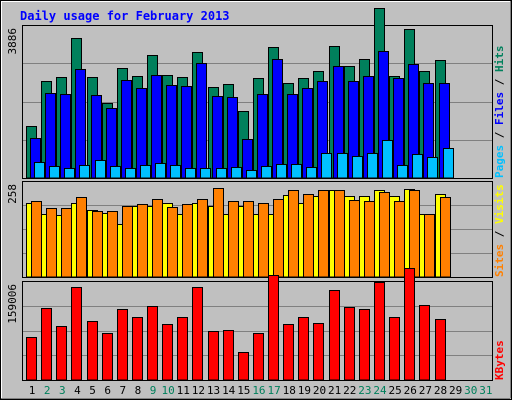 The width and height of the screenshot is (512, 400). I want to click on legend-kbytes: KBytes, so click(499, 360).